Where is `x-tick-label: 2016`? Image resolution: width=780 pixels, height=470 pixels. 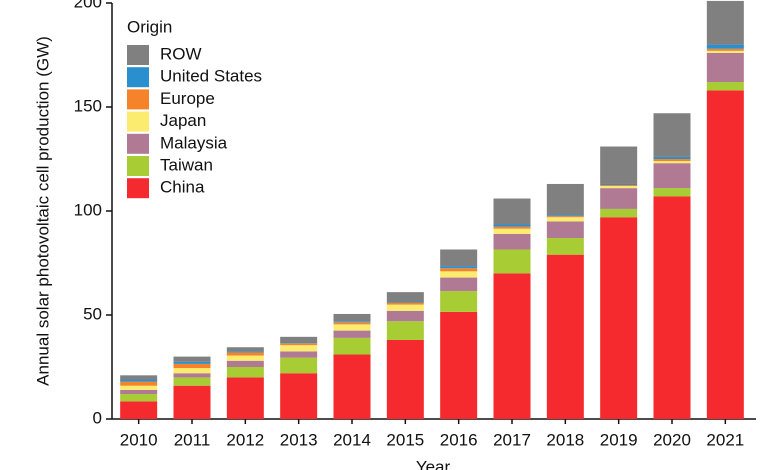
x-tick-label: 2016 is located at coordinates (459, 439).